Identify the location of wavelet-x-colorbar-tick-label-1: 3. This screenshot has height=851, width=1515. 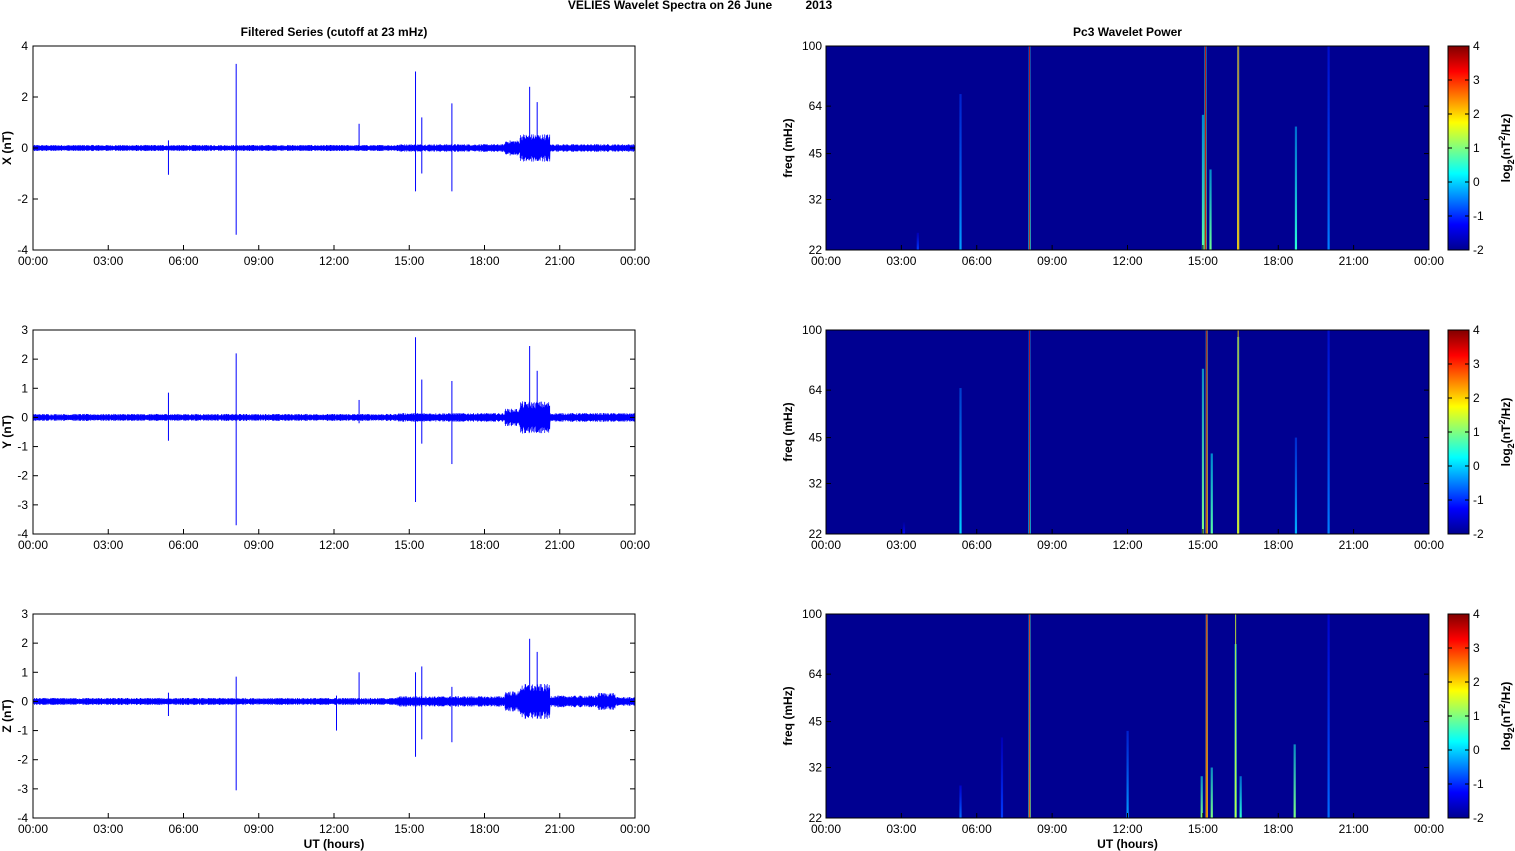
(1476, 80).